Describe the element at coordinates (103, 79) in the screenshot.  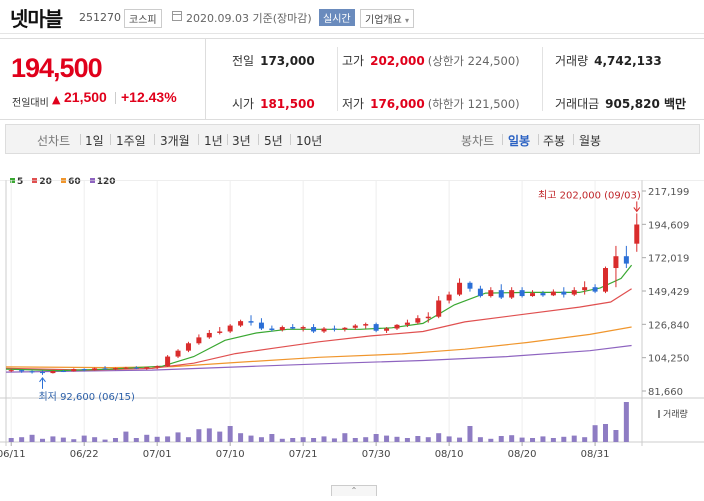
I see `price-box: 194,500 전일대비 ▲ 21,500 +12.43%` at that location.